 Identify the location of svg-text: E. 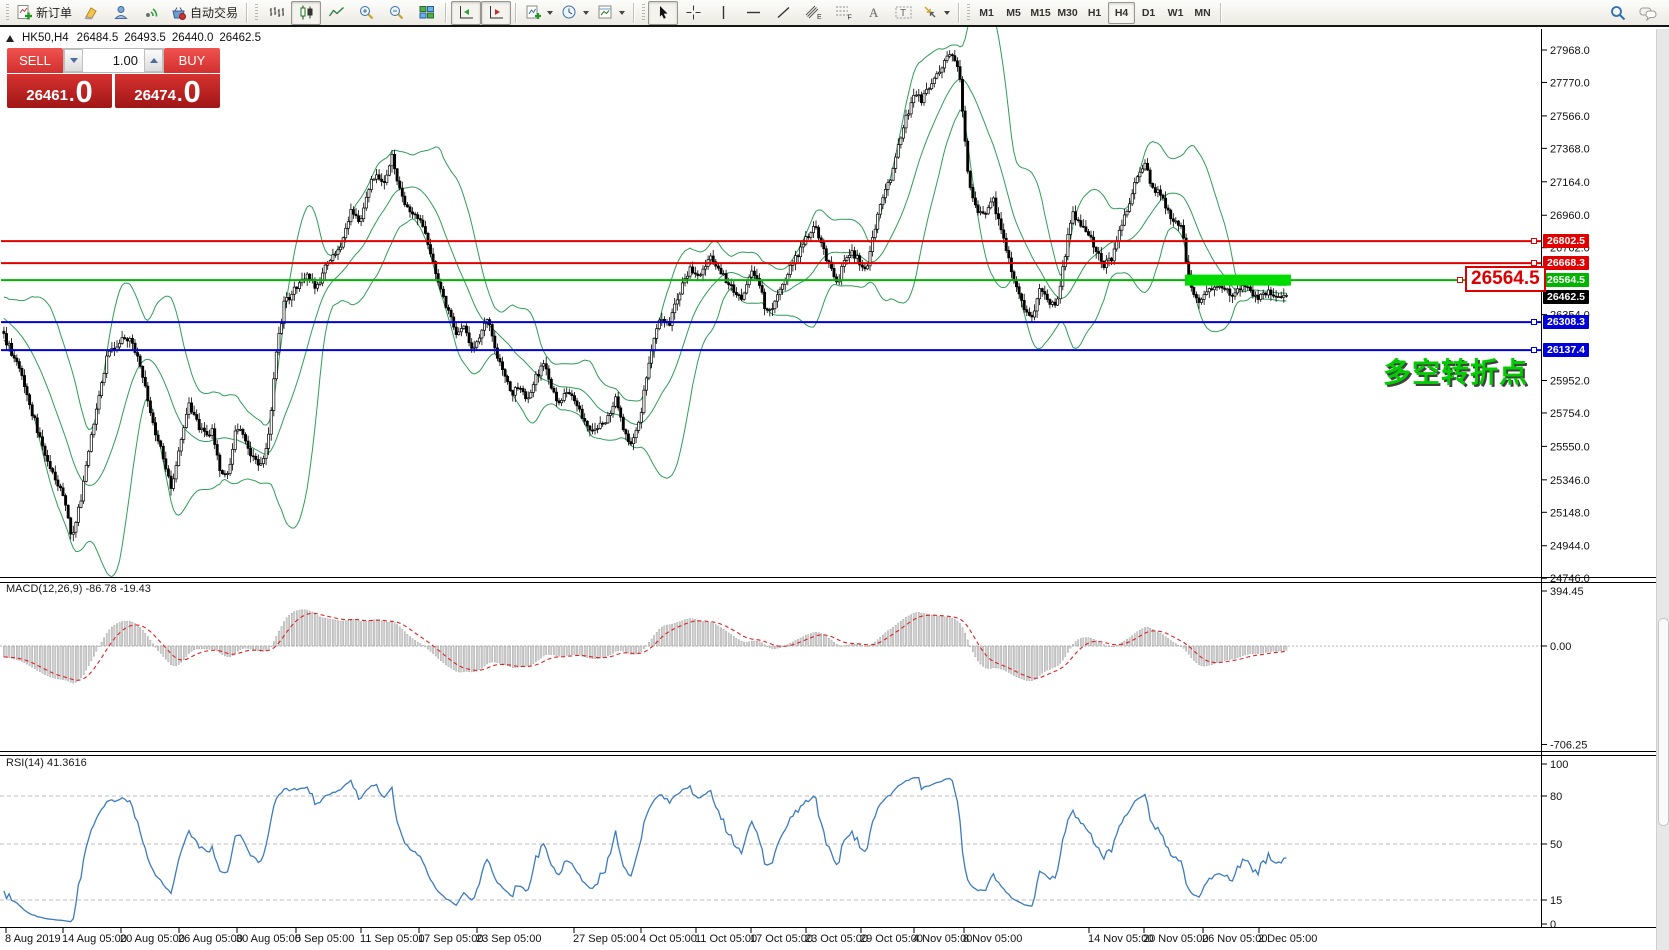
(819, 17).